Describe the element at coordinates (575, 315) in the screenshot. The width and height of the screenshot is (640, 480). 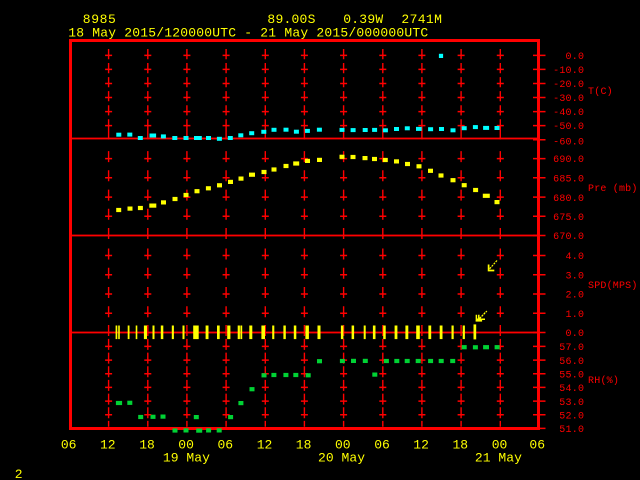
I see `svg-text: 1.0` at that location.